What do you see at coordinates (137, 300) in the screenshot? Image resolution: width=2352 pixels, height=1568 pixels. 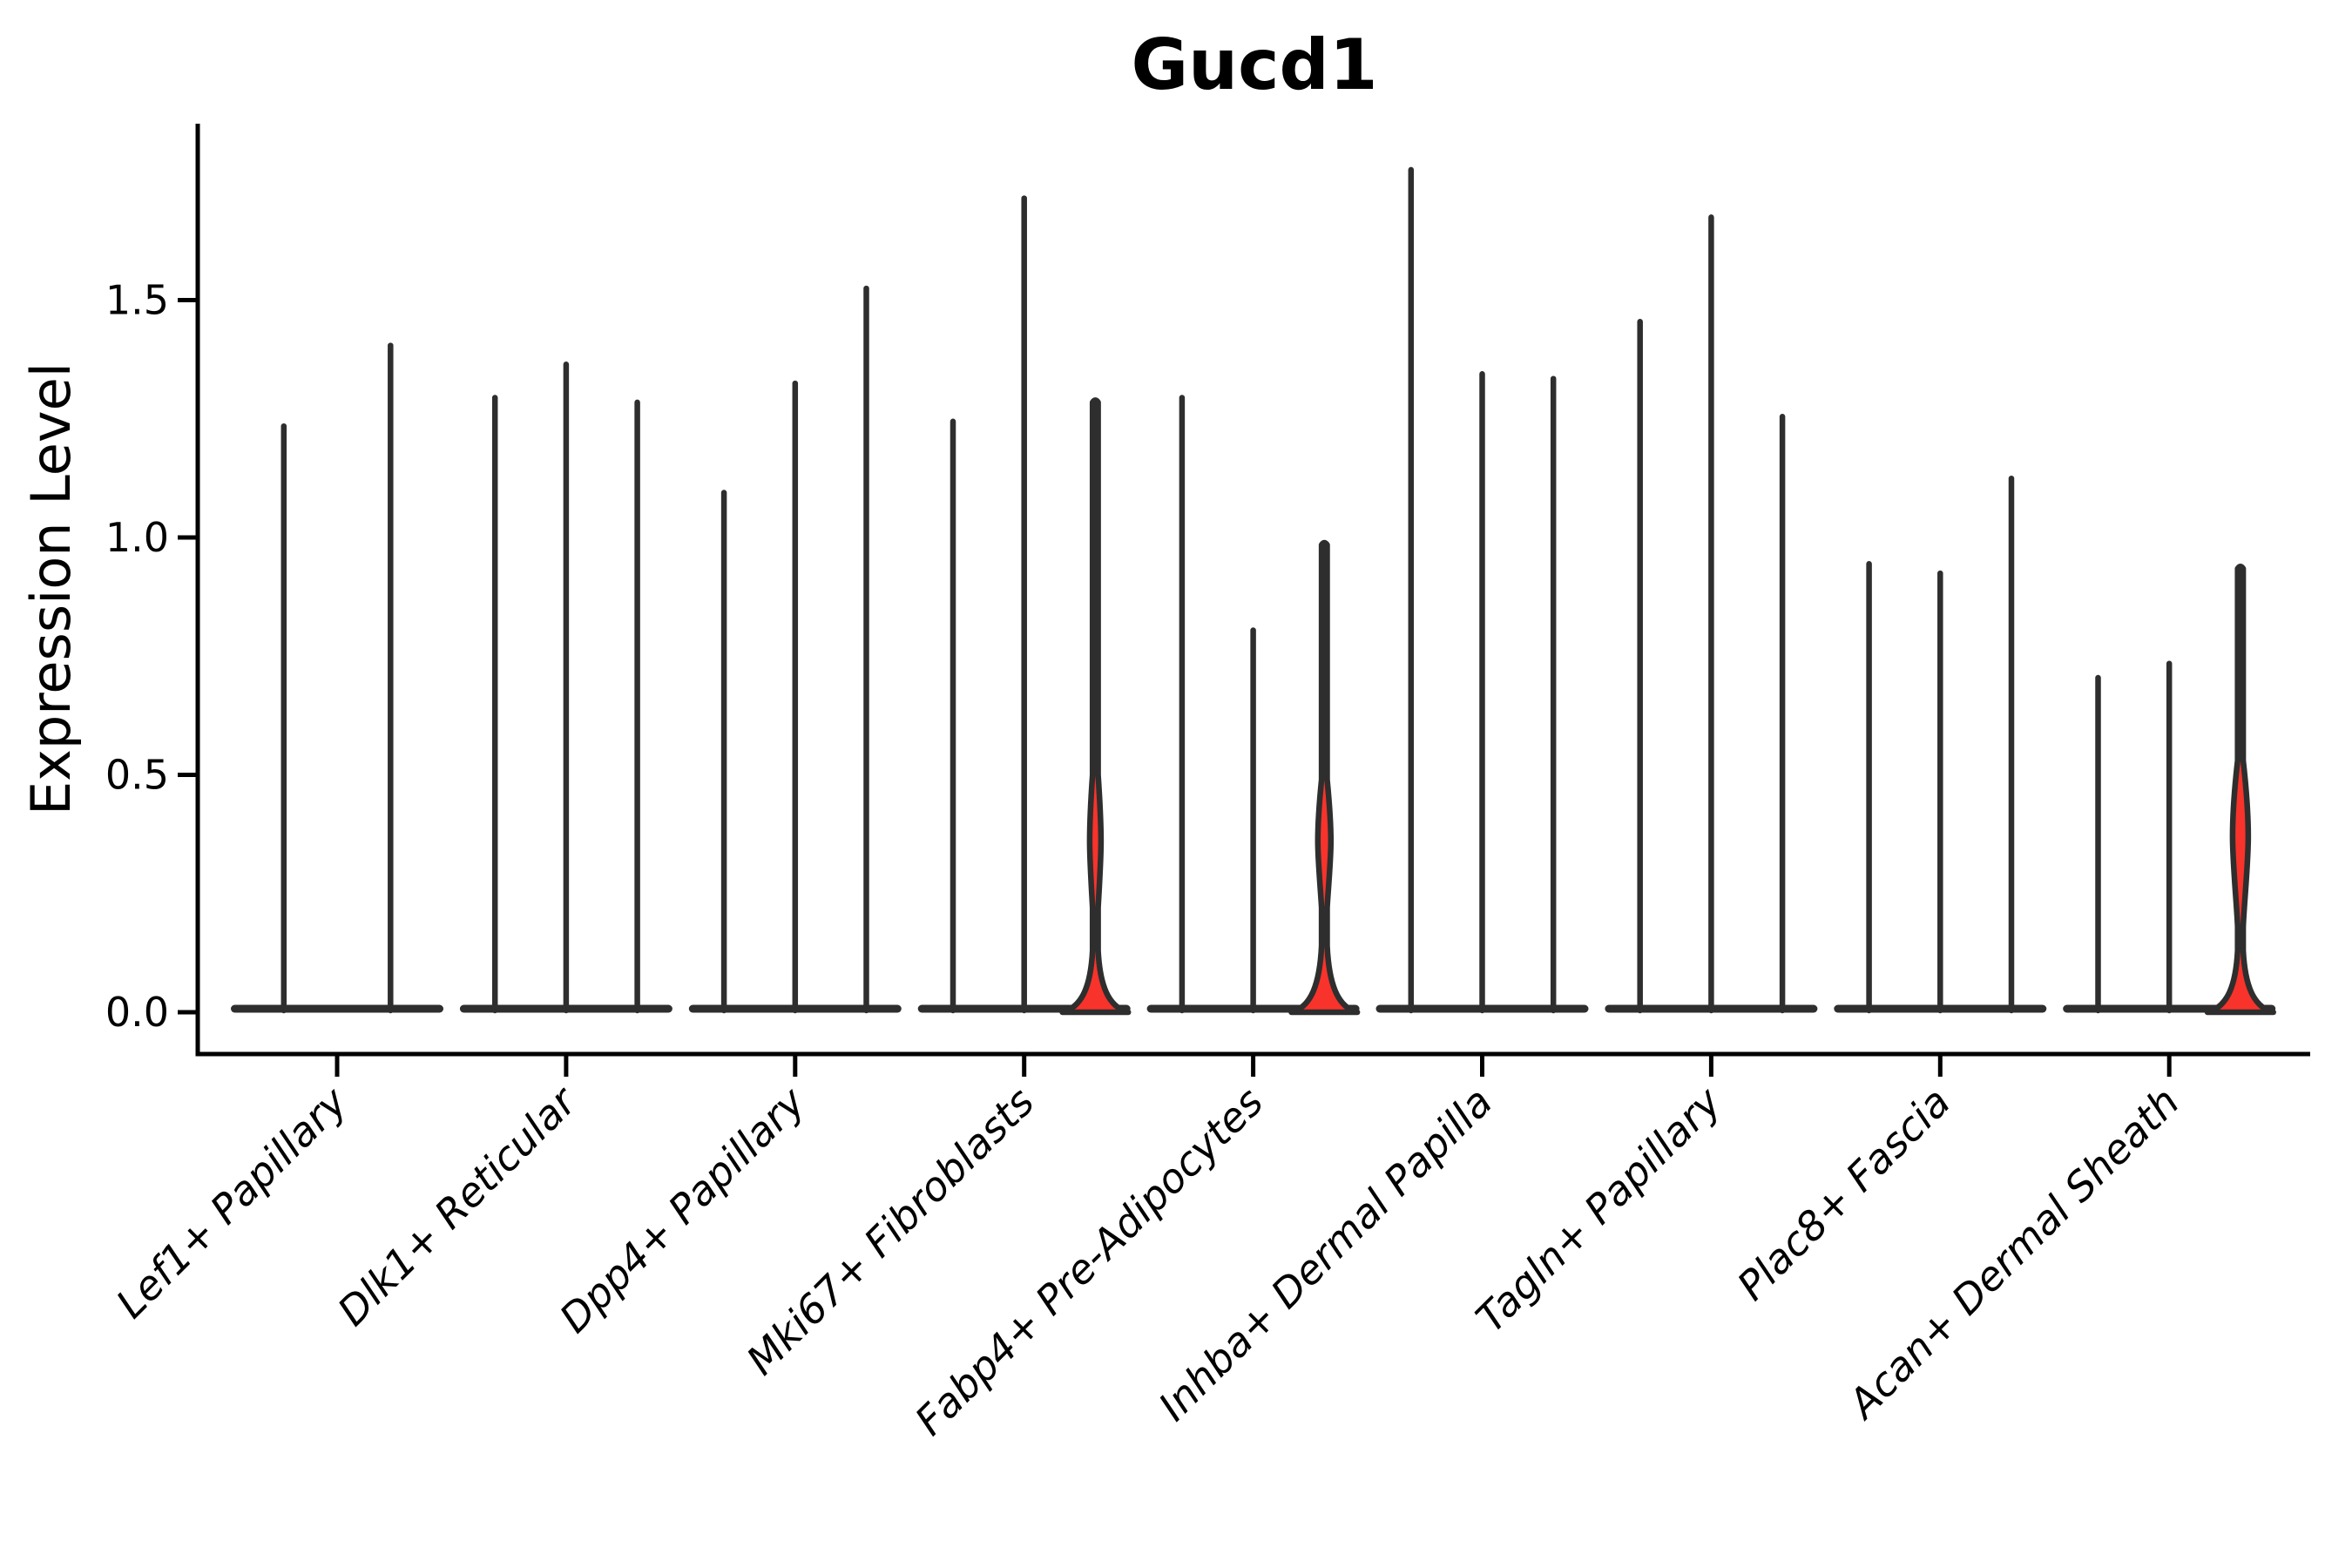 I see `y-tick-label: 1.5` at bounding box center [137, 300].